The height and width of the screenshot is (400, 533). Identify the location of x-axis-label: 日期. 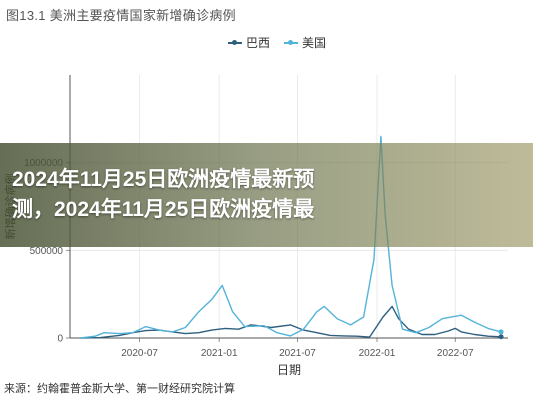
(289, 370).